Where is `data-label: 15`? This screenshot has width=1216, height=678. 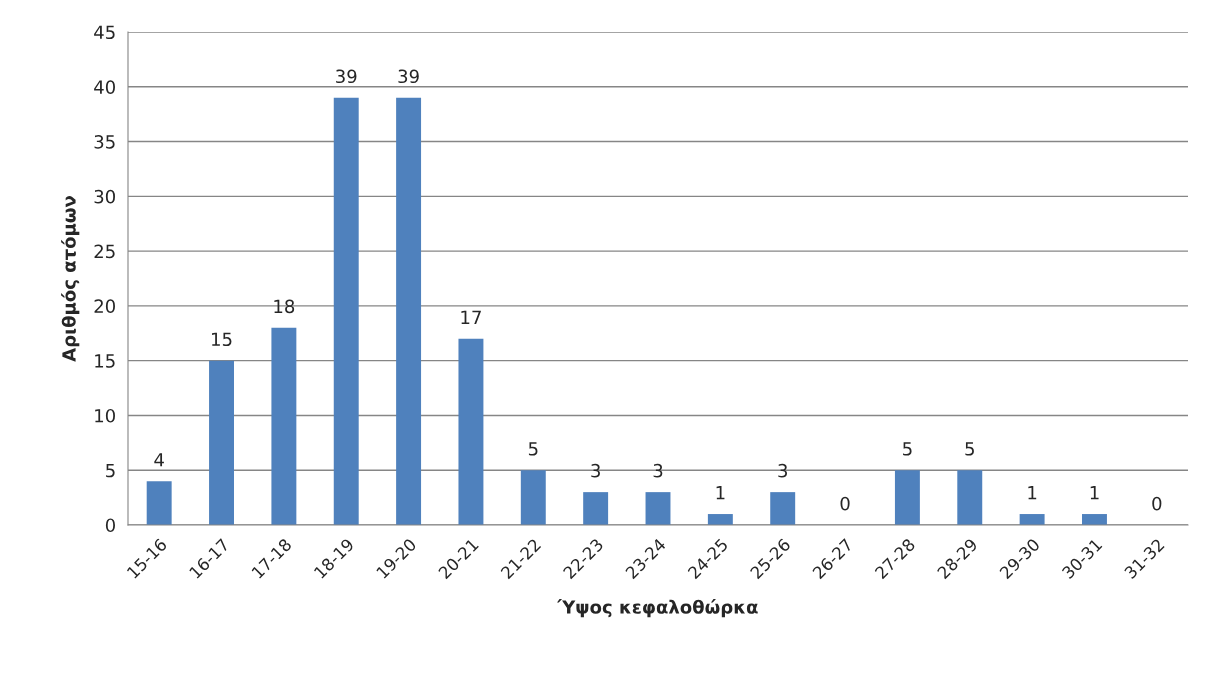 data-label: 15 is located at coordinates (222, 339).